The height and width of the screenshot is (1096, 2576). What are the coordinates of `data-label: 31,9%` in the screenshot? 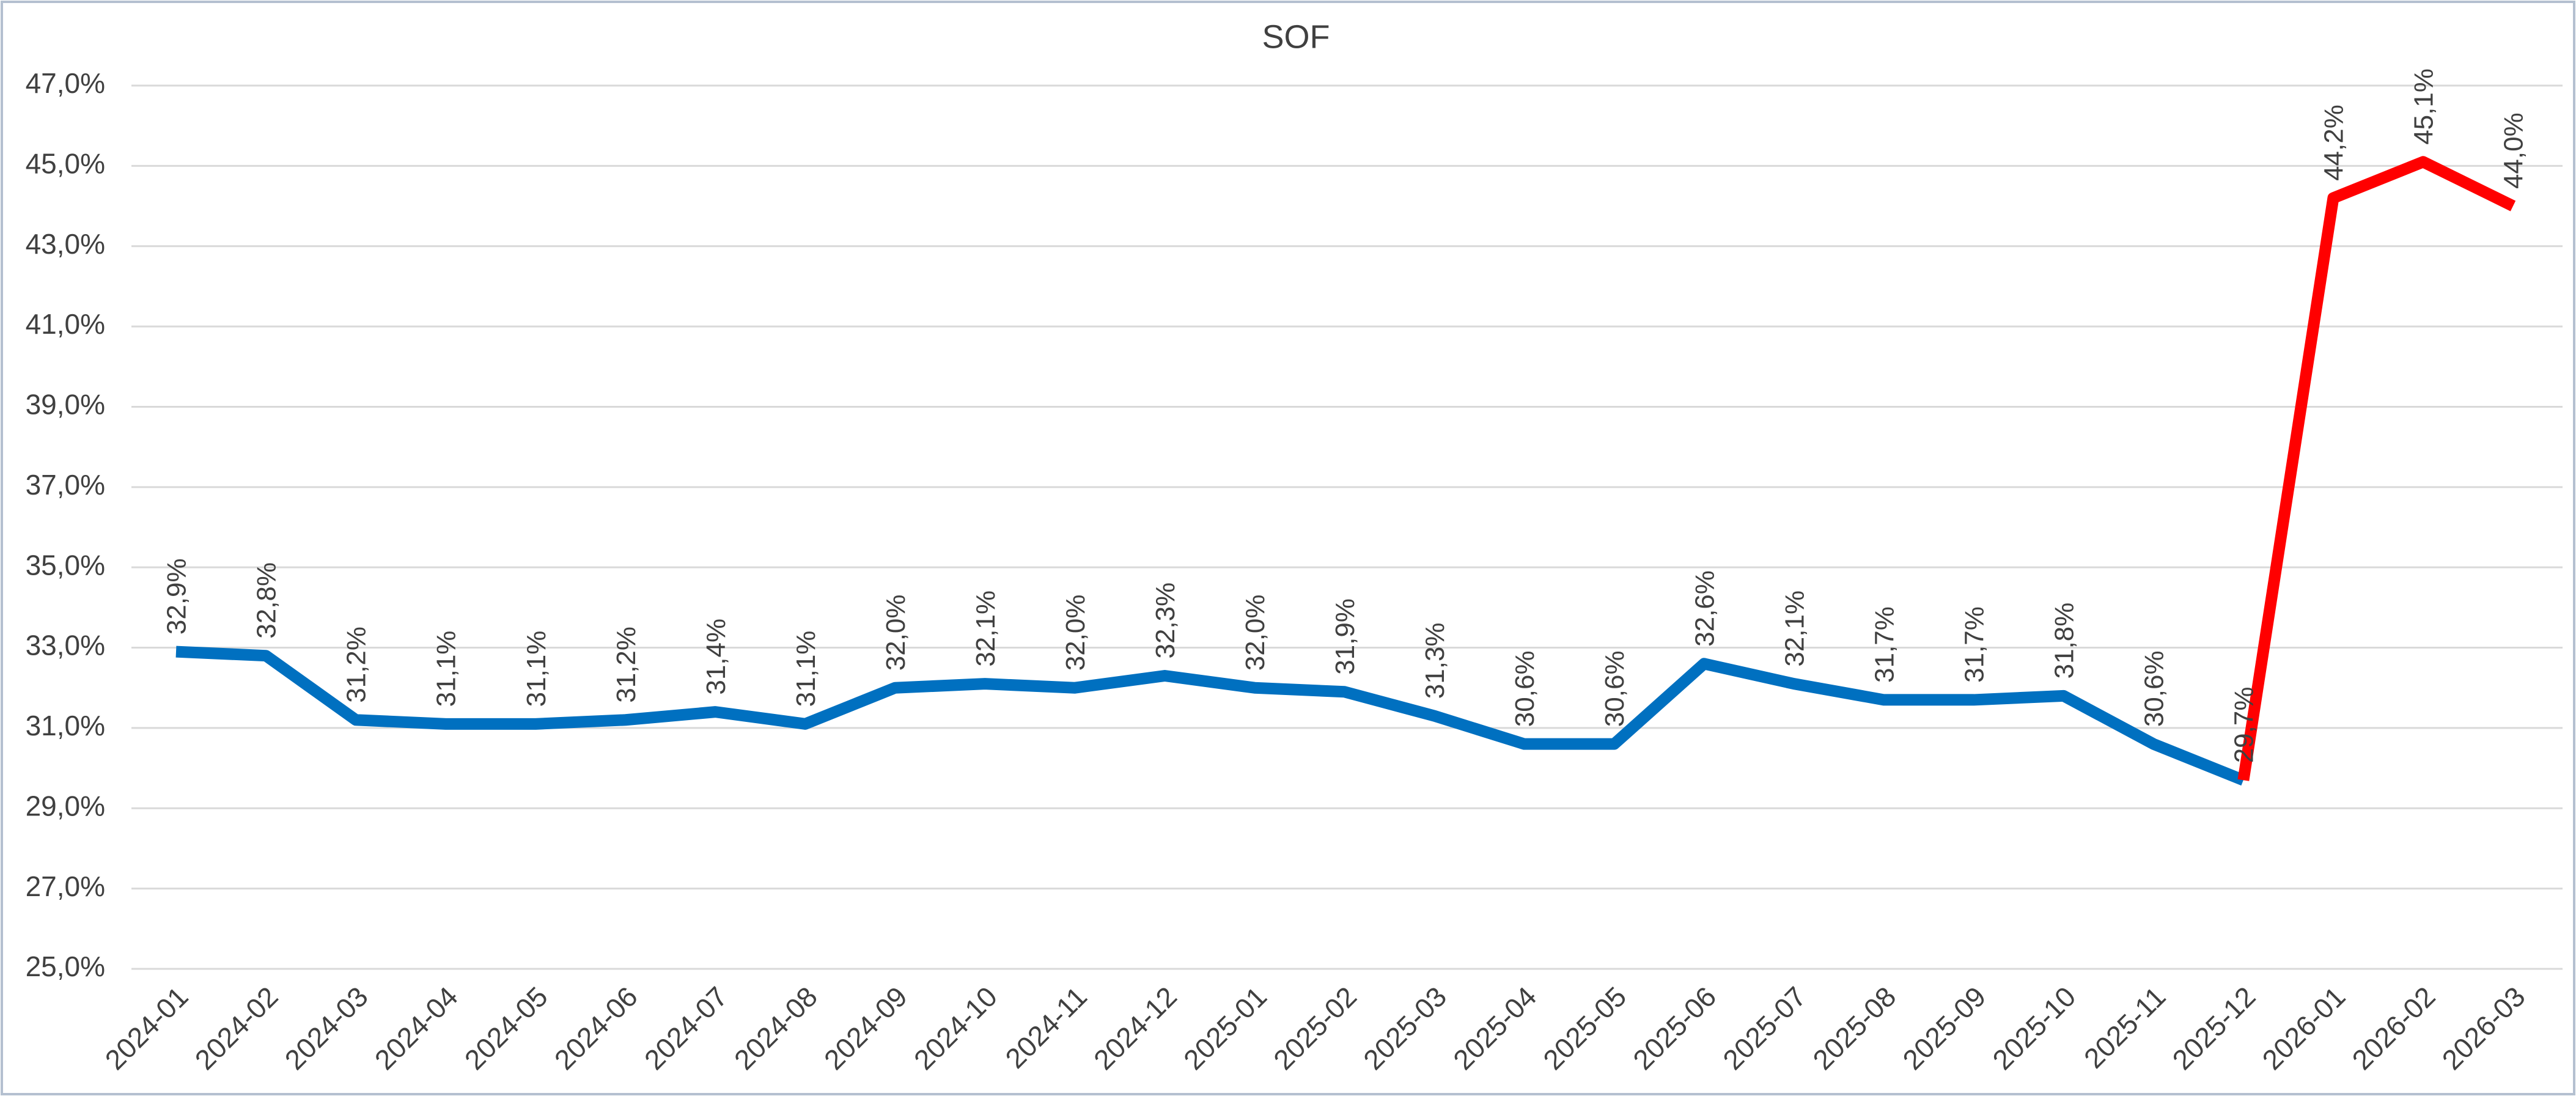 It's located at (1345, 636).